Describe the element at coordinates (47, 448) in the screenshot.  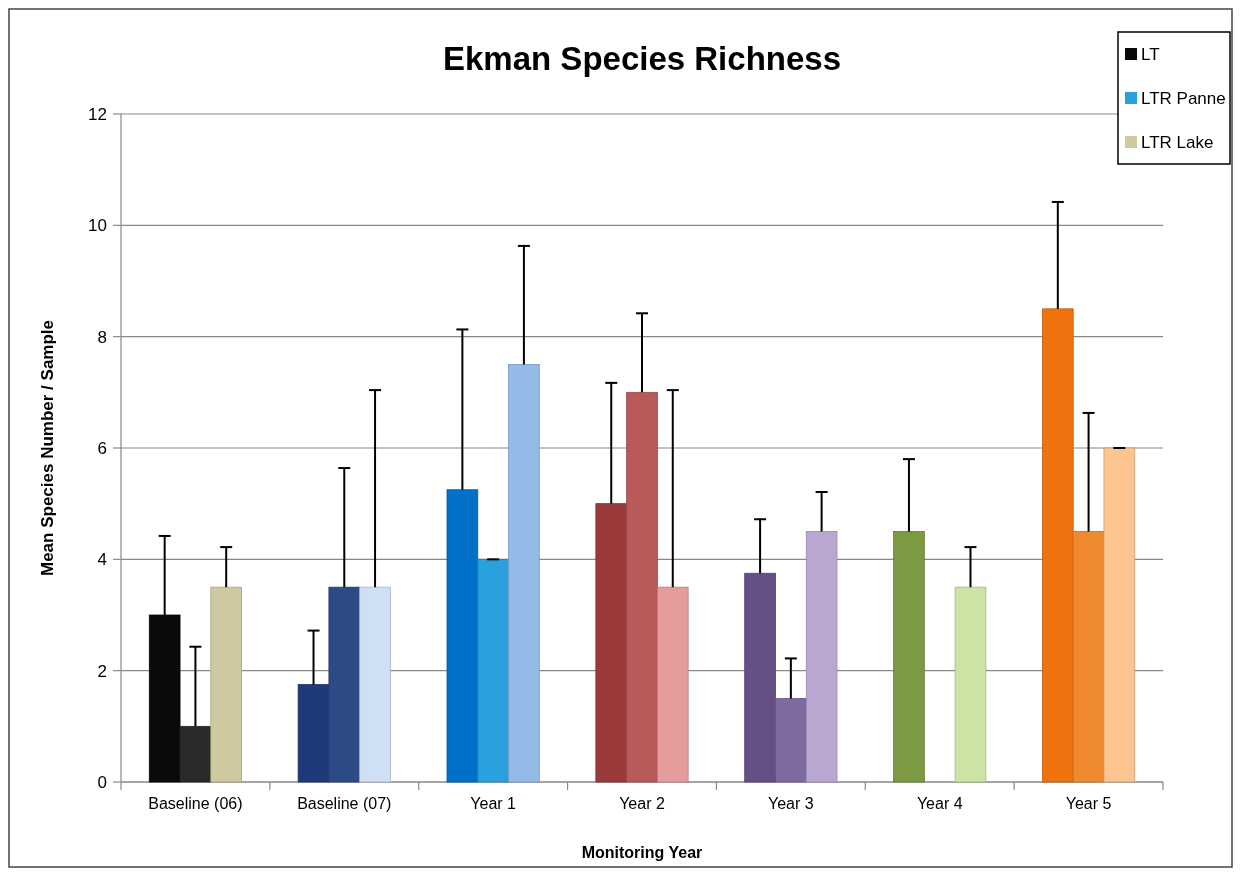
I see `y-axis-title: Mean Species Number / Sample` at that location.